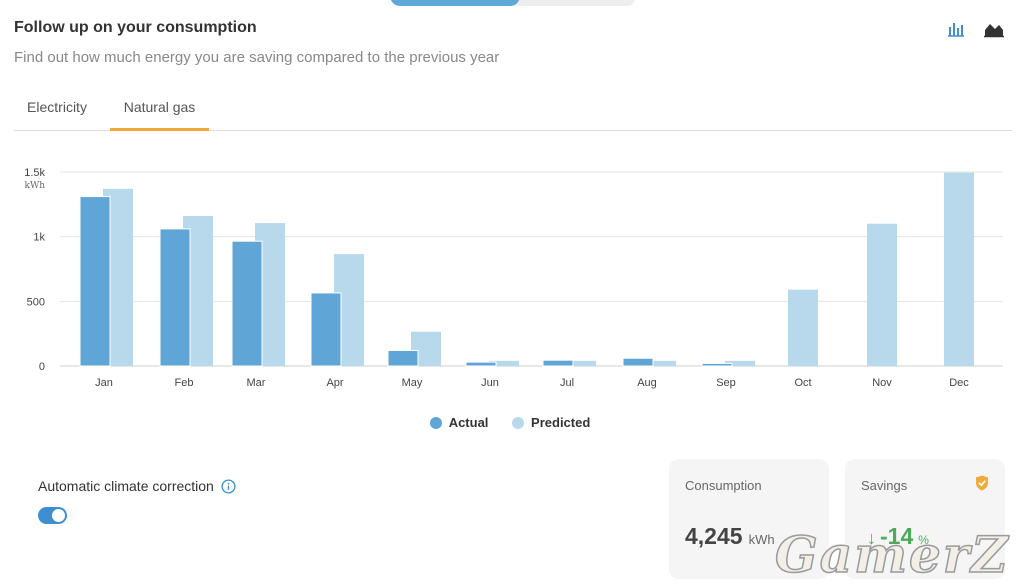  I want to click on chart-legend: Actual Predicted, so click(510, 423).